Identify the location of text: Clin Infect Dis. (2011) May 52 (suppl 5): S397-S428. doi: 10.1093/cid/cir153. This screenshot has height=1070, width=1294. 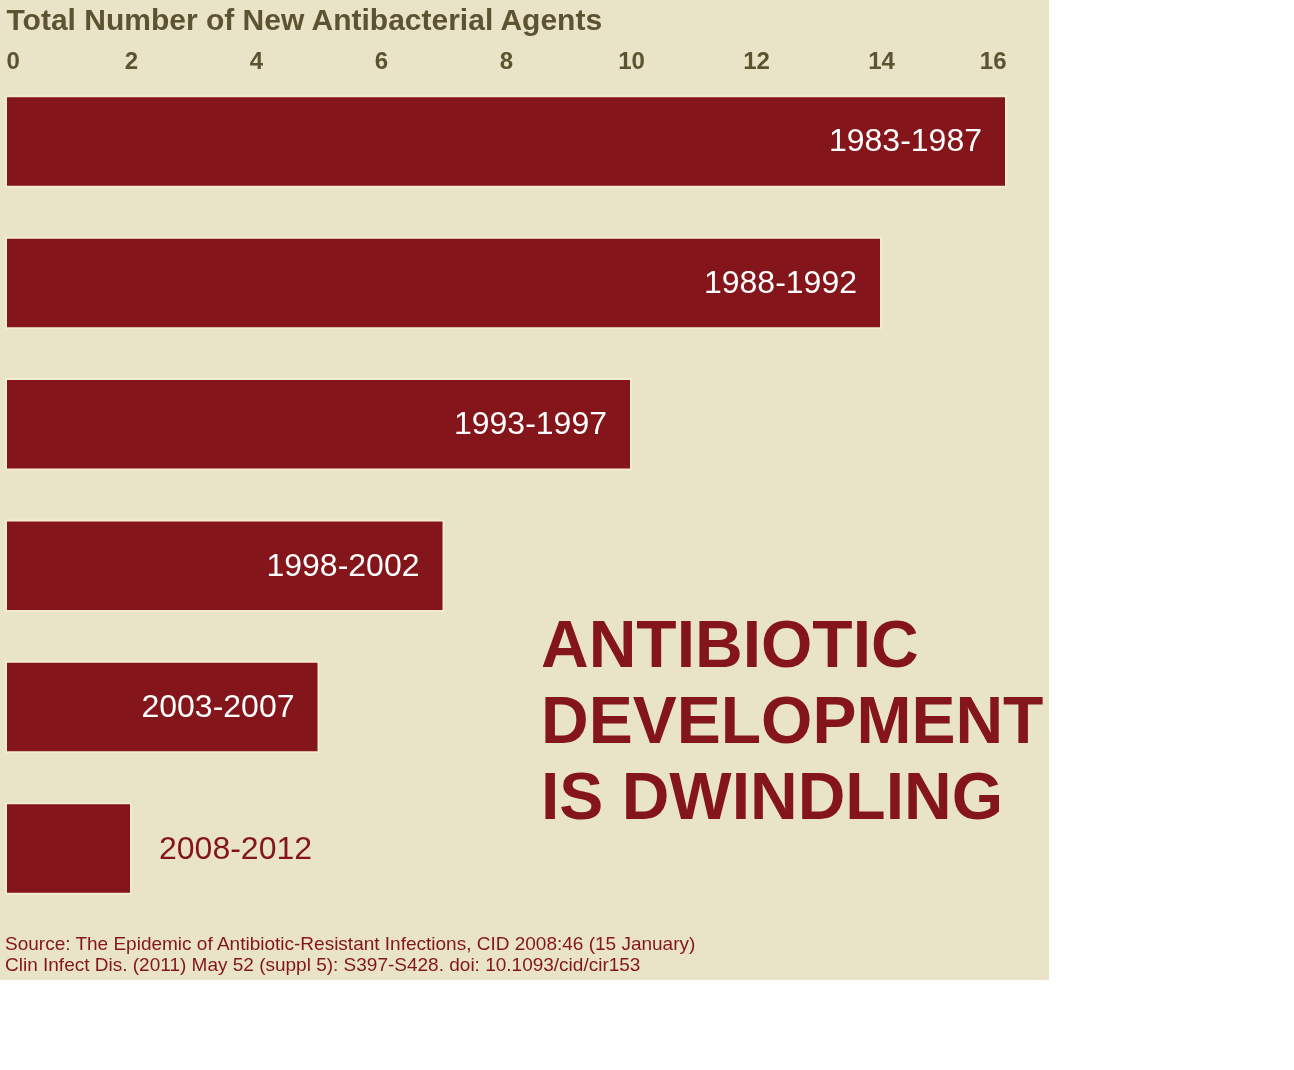
(323, 964).